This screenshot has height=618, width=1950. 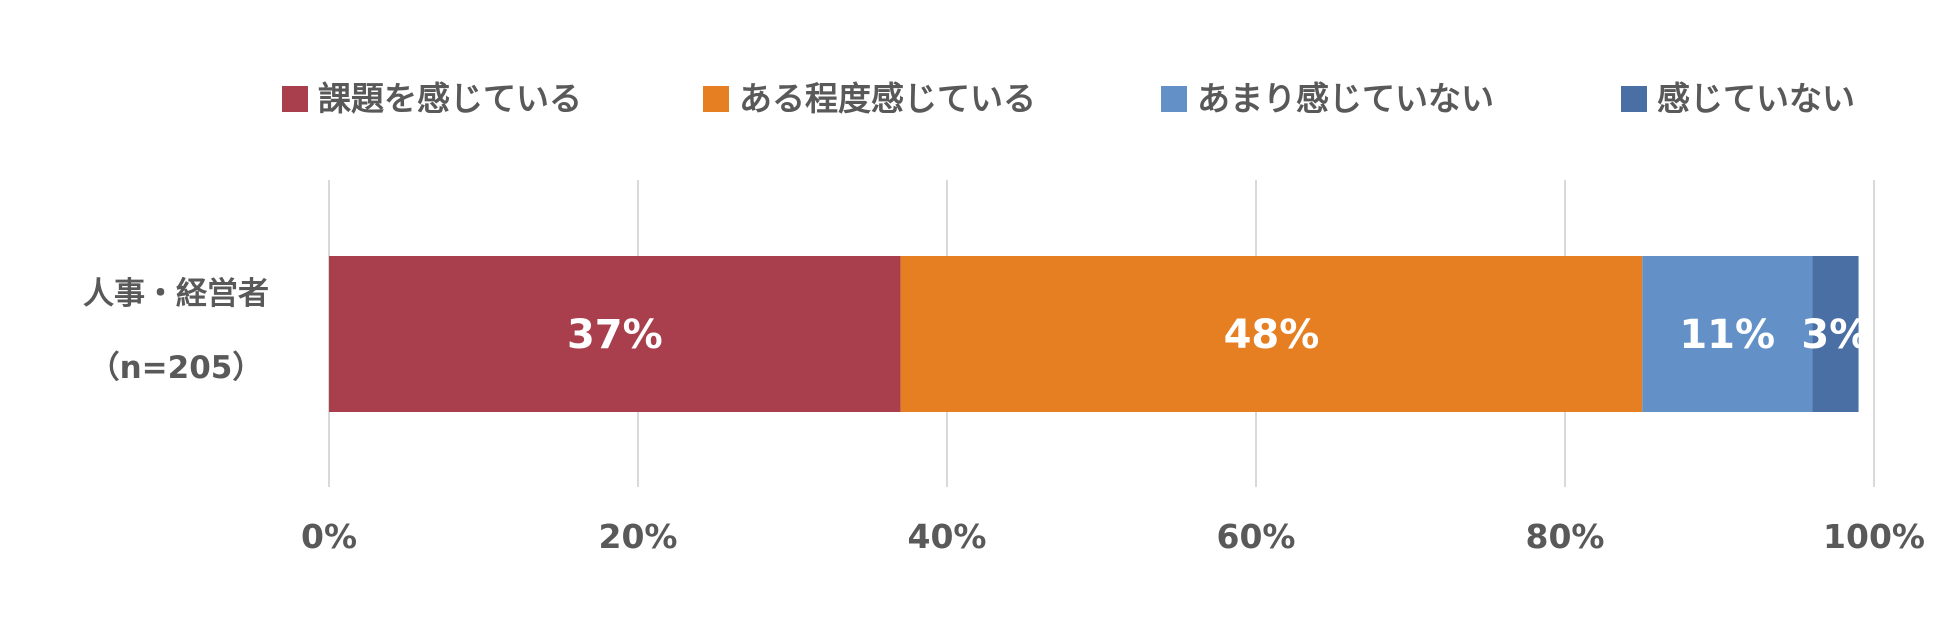 I want to click on data-label: 48%, so click(x=1272, y=335).